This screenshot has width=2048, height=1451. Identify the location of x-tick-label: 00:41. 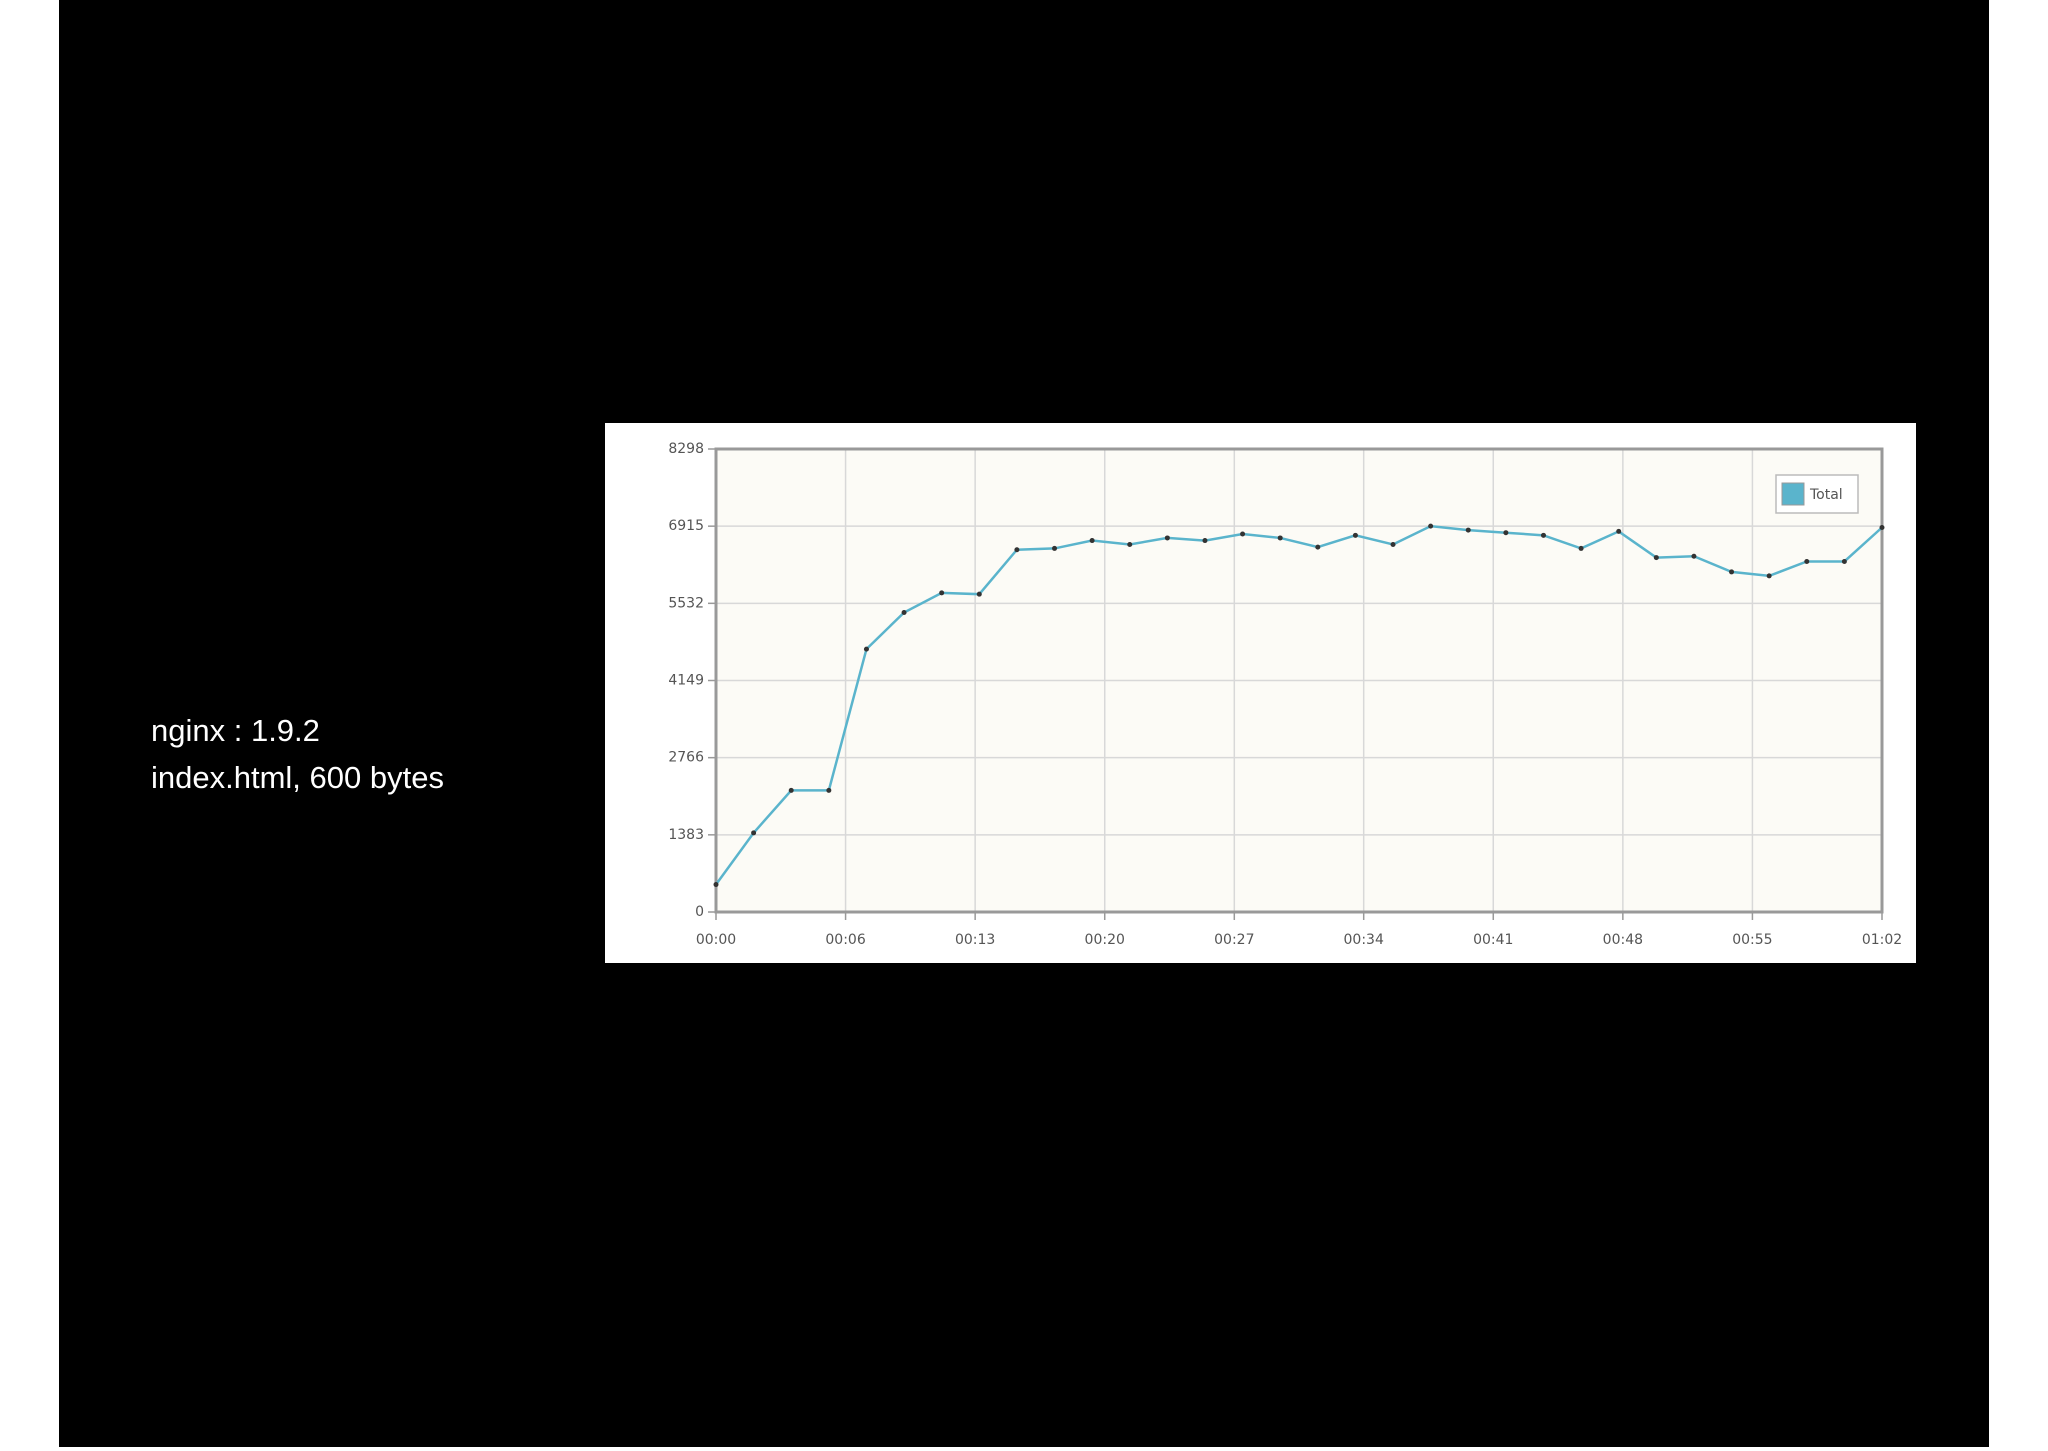
(1493, 940).